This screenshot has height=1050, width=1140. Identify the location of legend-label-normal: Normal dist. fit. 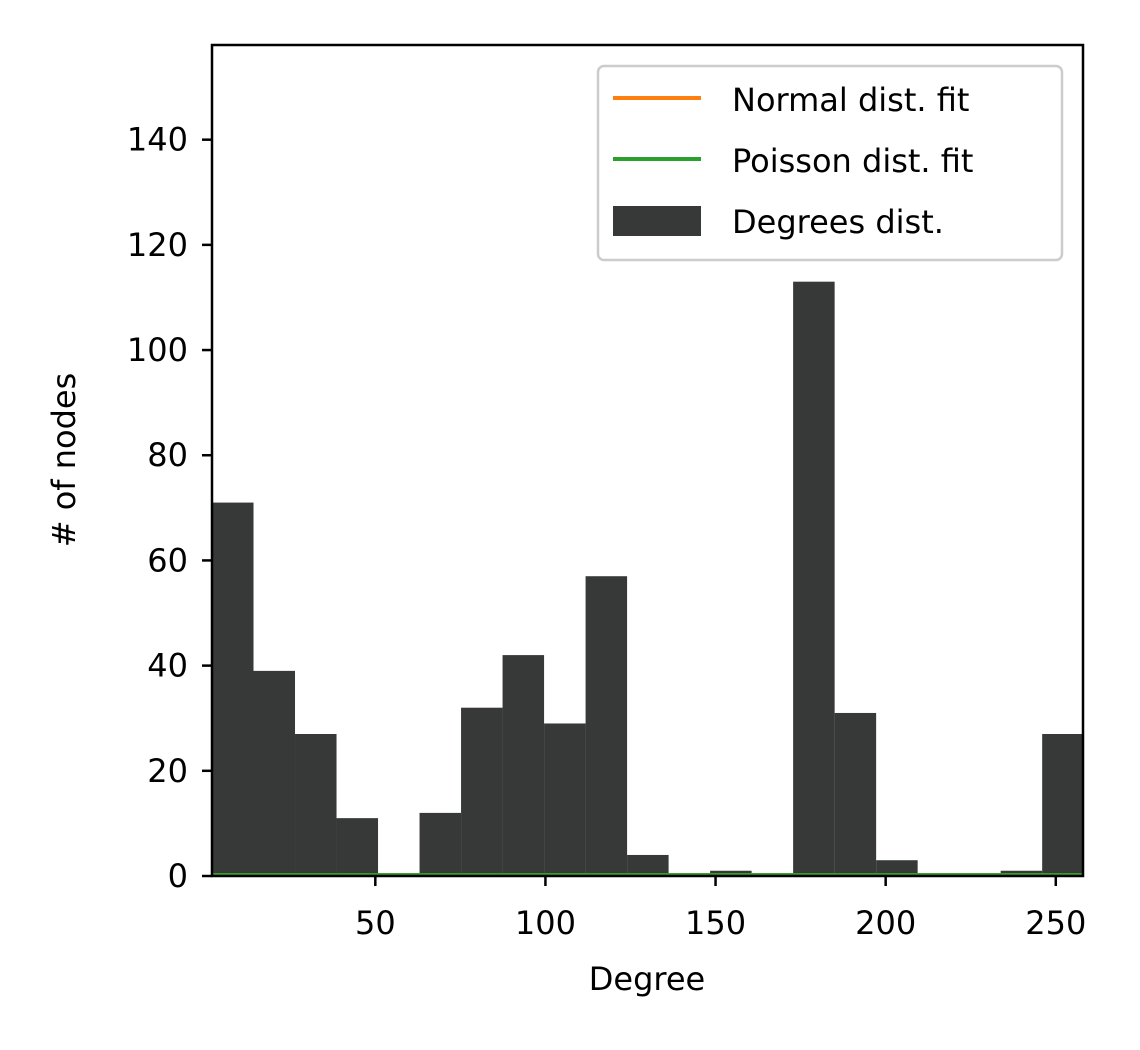
(850, 100).